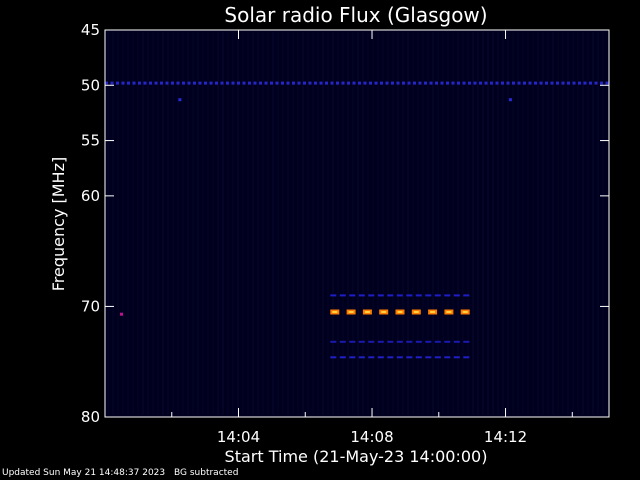 Image resolution: width=640 pixels, height=480 pixels. Describe the element at coordinates (90, 306) in the screenshot. I see `y-tick-label: 70` at that location.